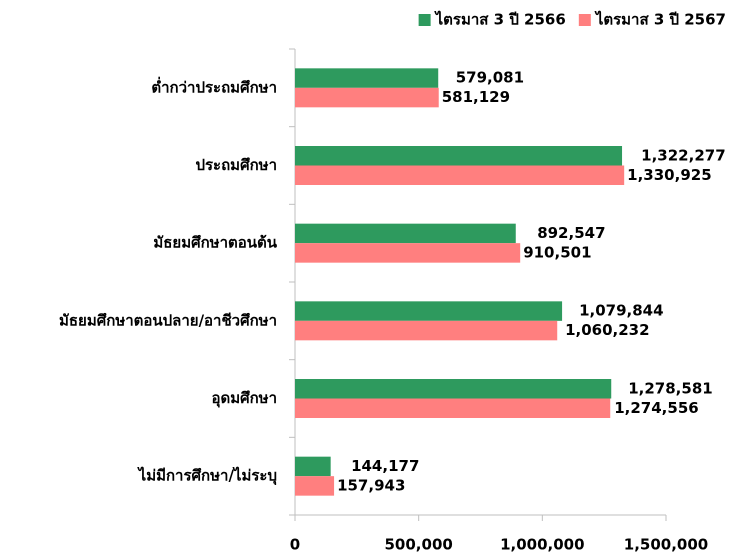 The image size is (733, 558). I want to click on value-label: 581,129, so click(476, 97).